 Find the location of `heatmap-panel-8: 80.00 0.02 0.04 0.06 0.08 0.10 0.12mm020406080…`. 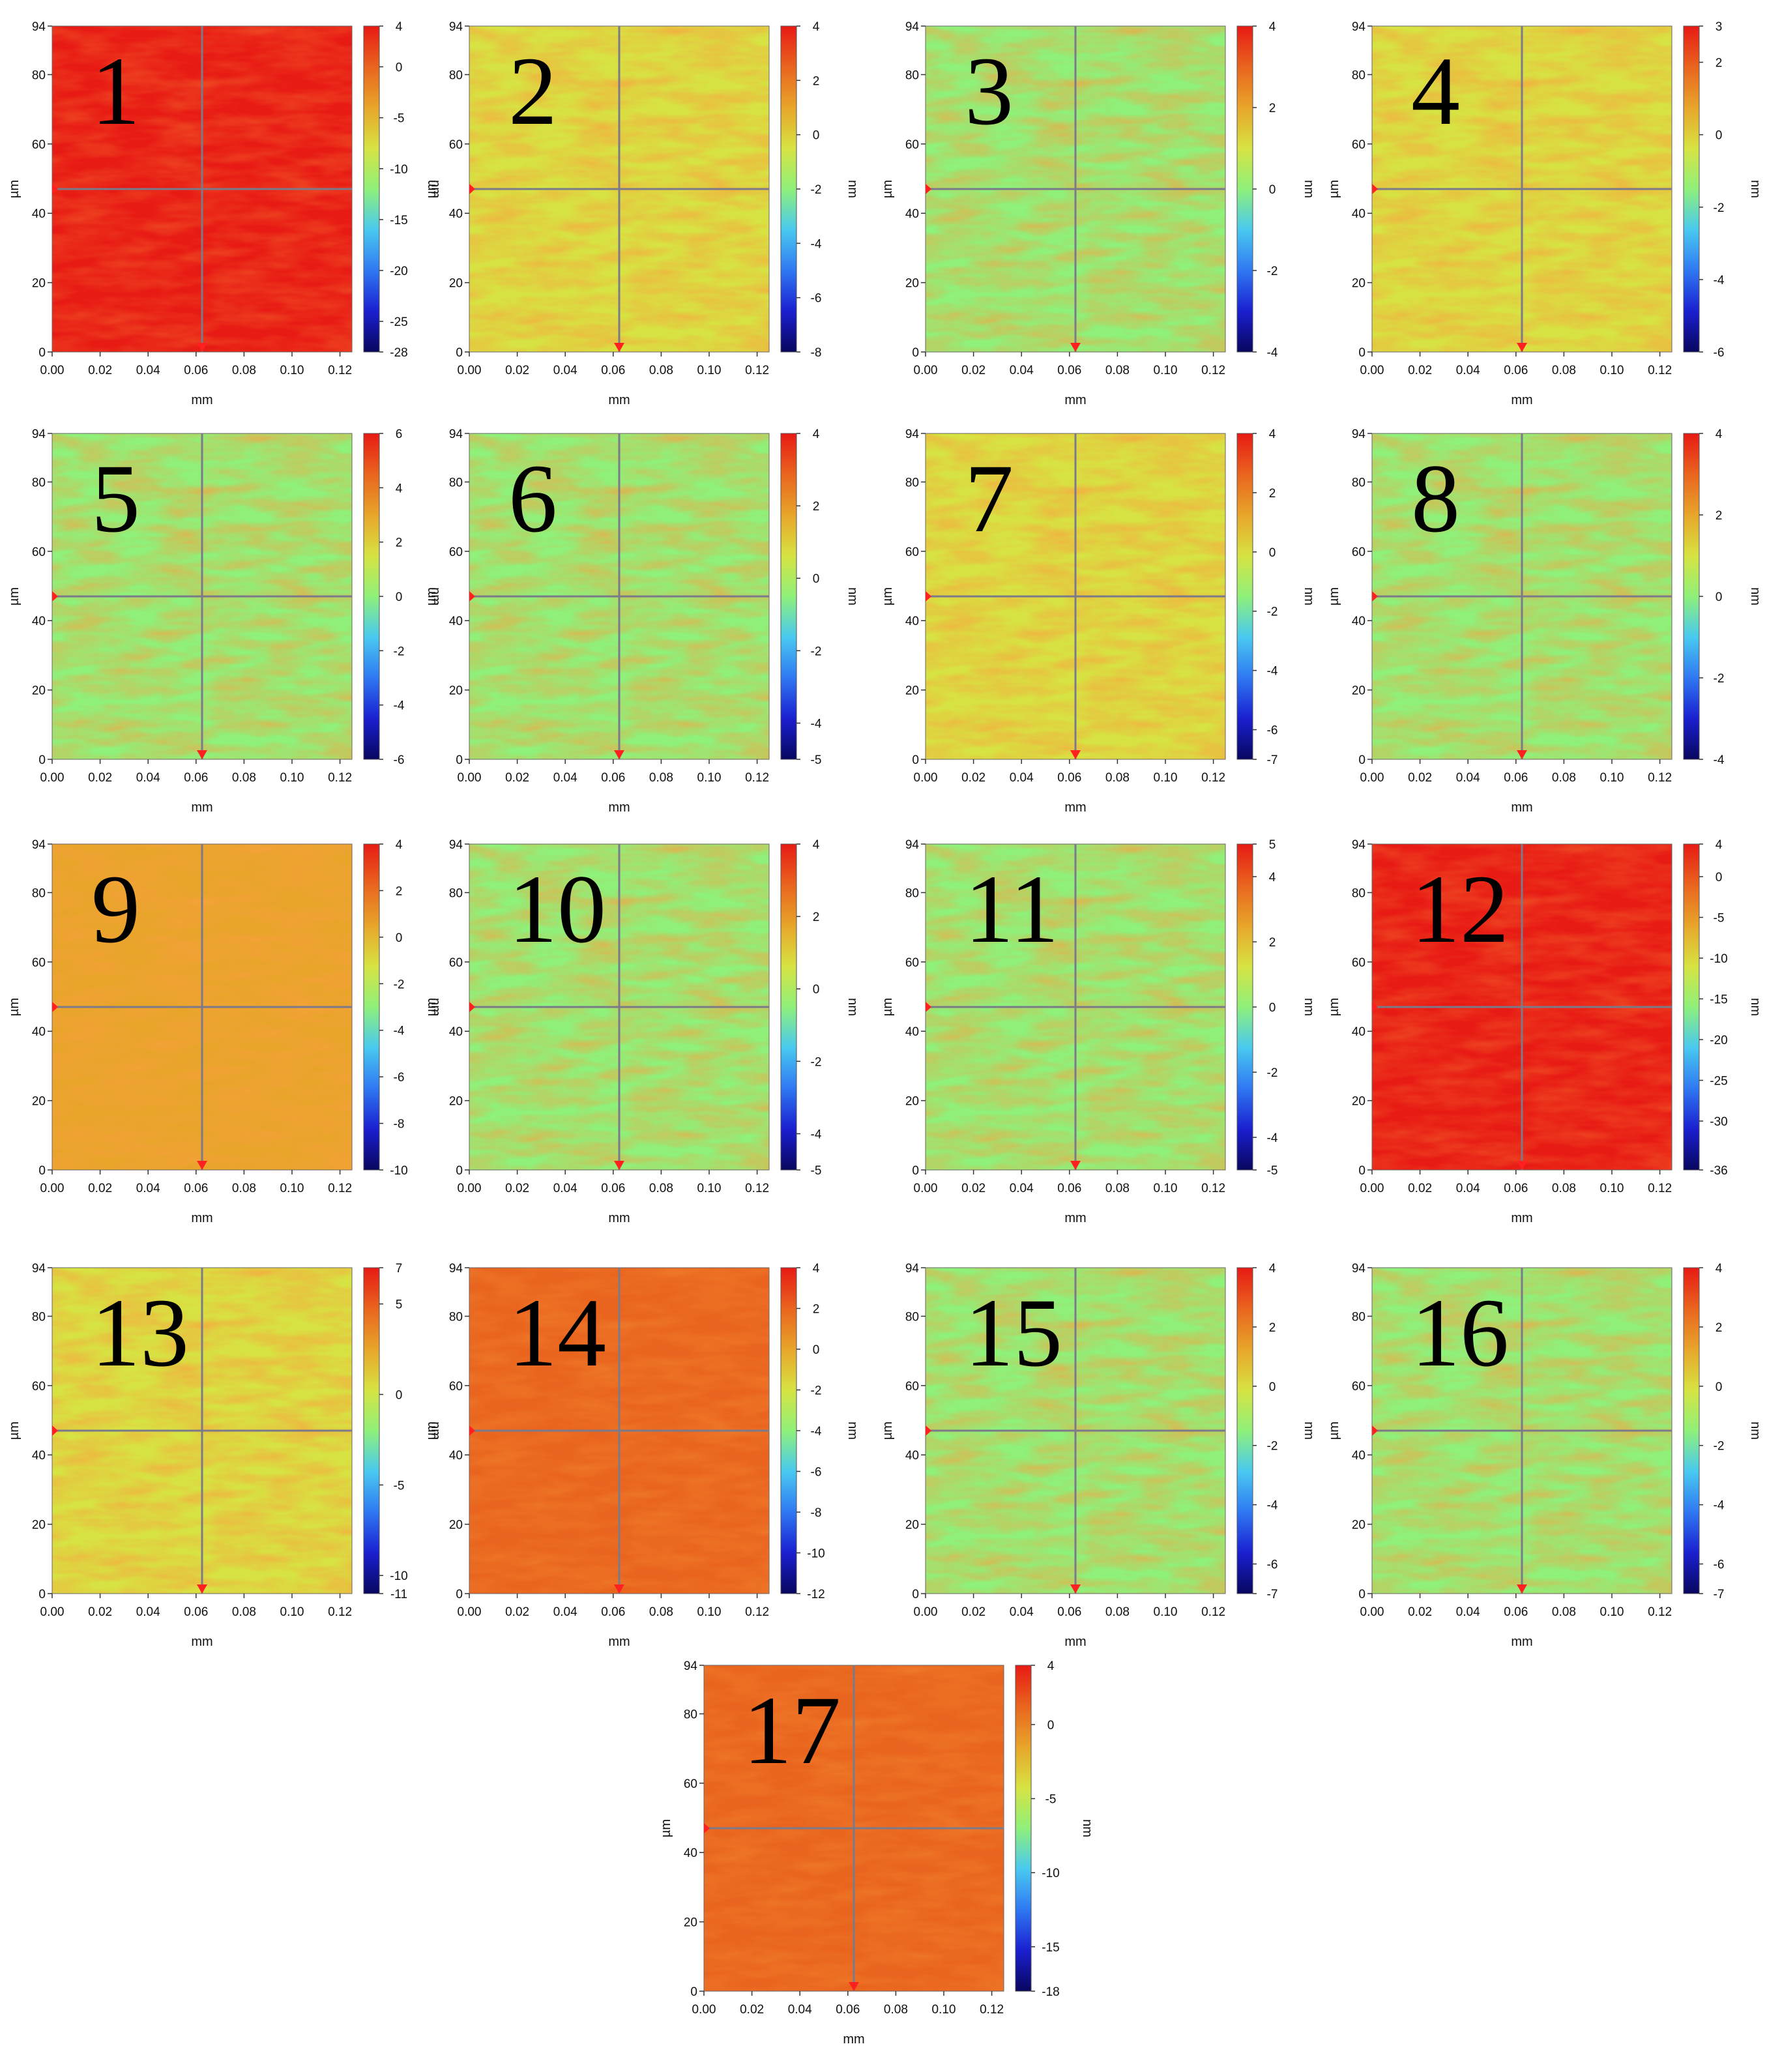

heatmap-panel-8: 80.00 0.02 0.04 0.06 0.08 0.10 0.12mm020406080… is located at coordinates (1545, 621).